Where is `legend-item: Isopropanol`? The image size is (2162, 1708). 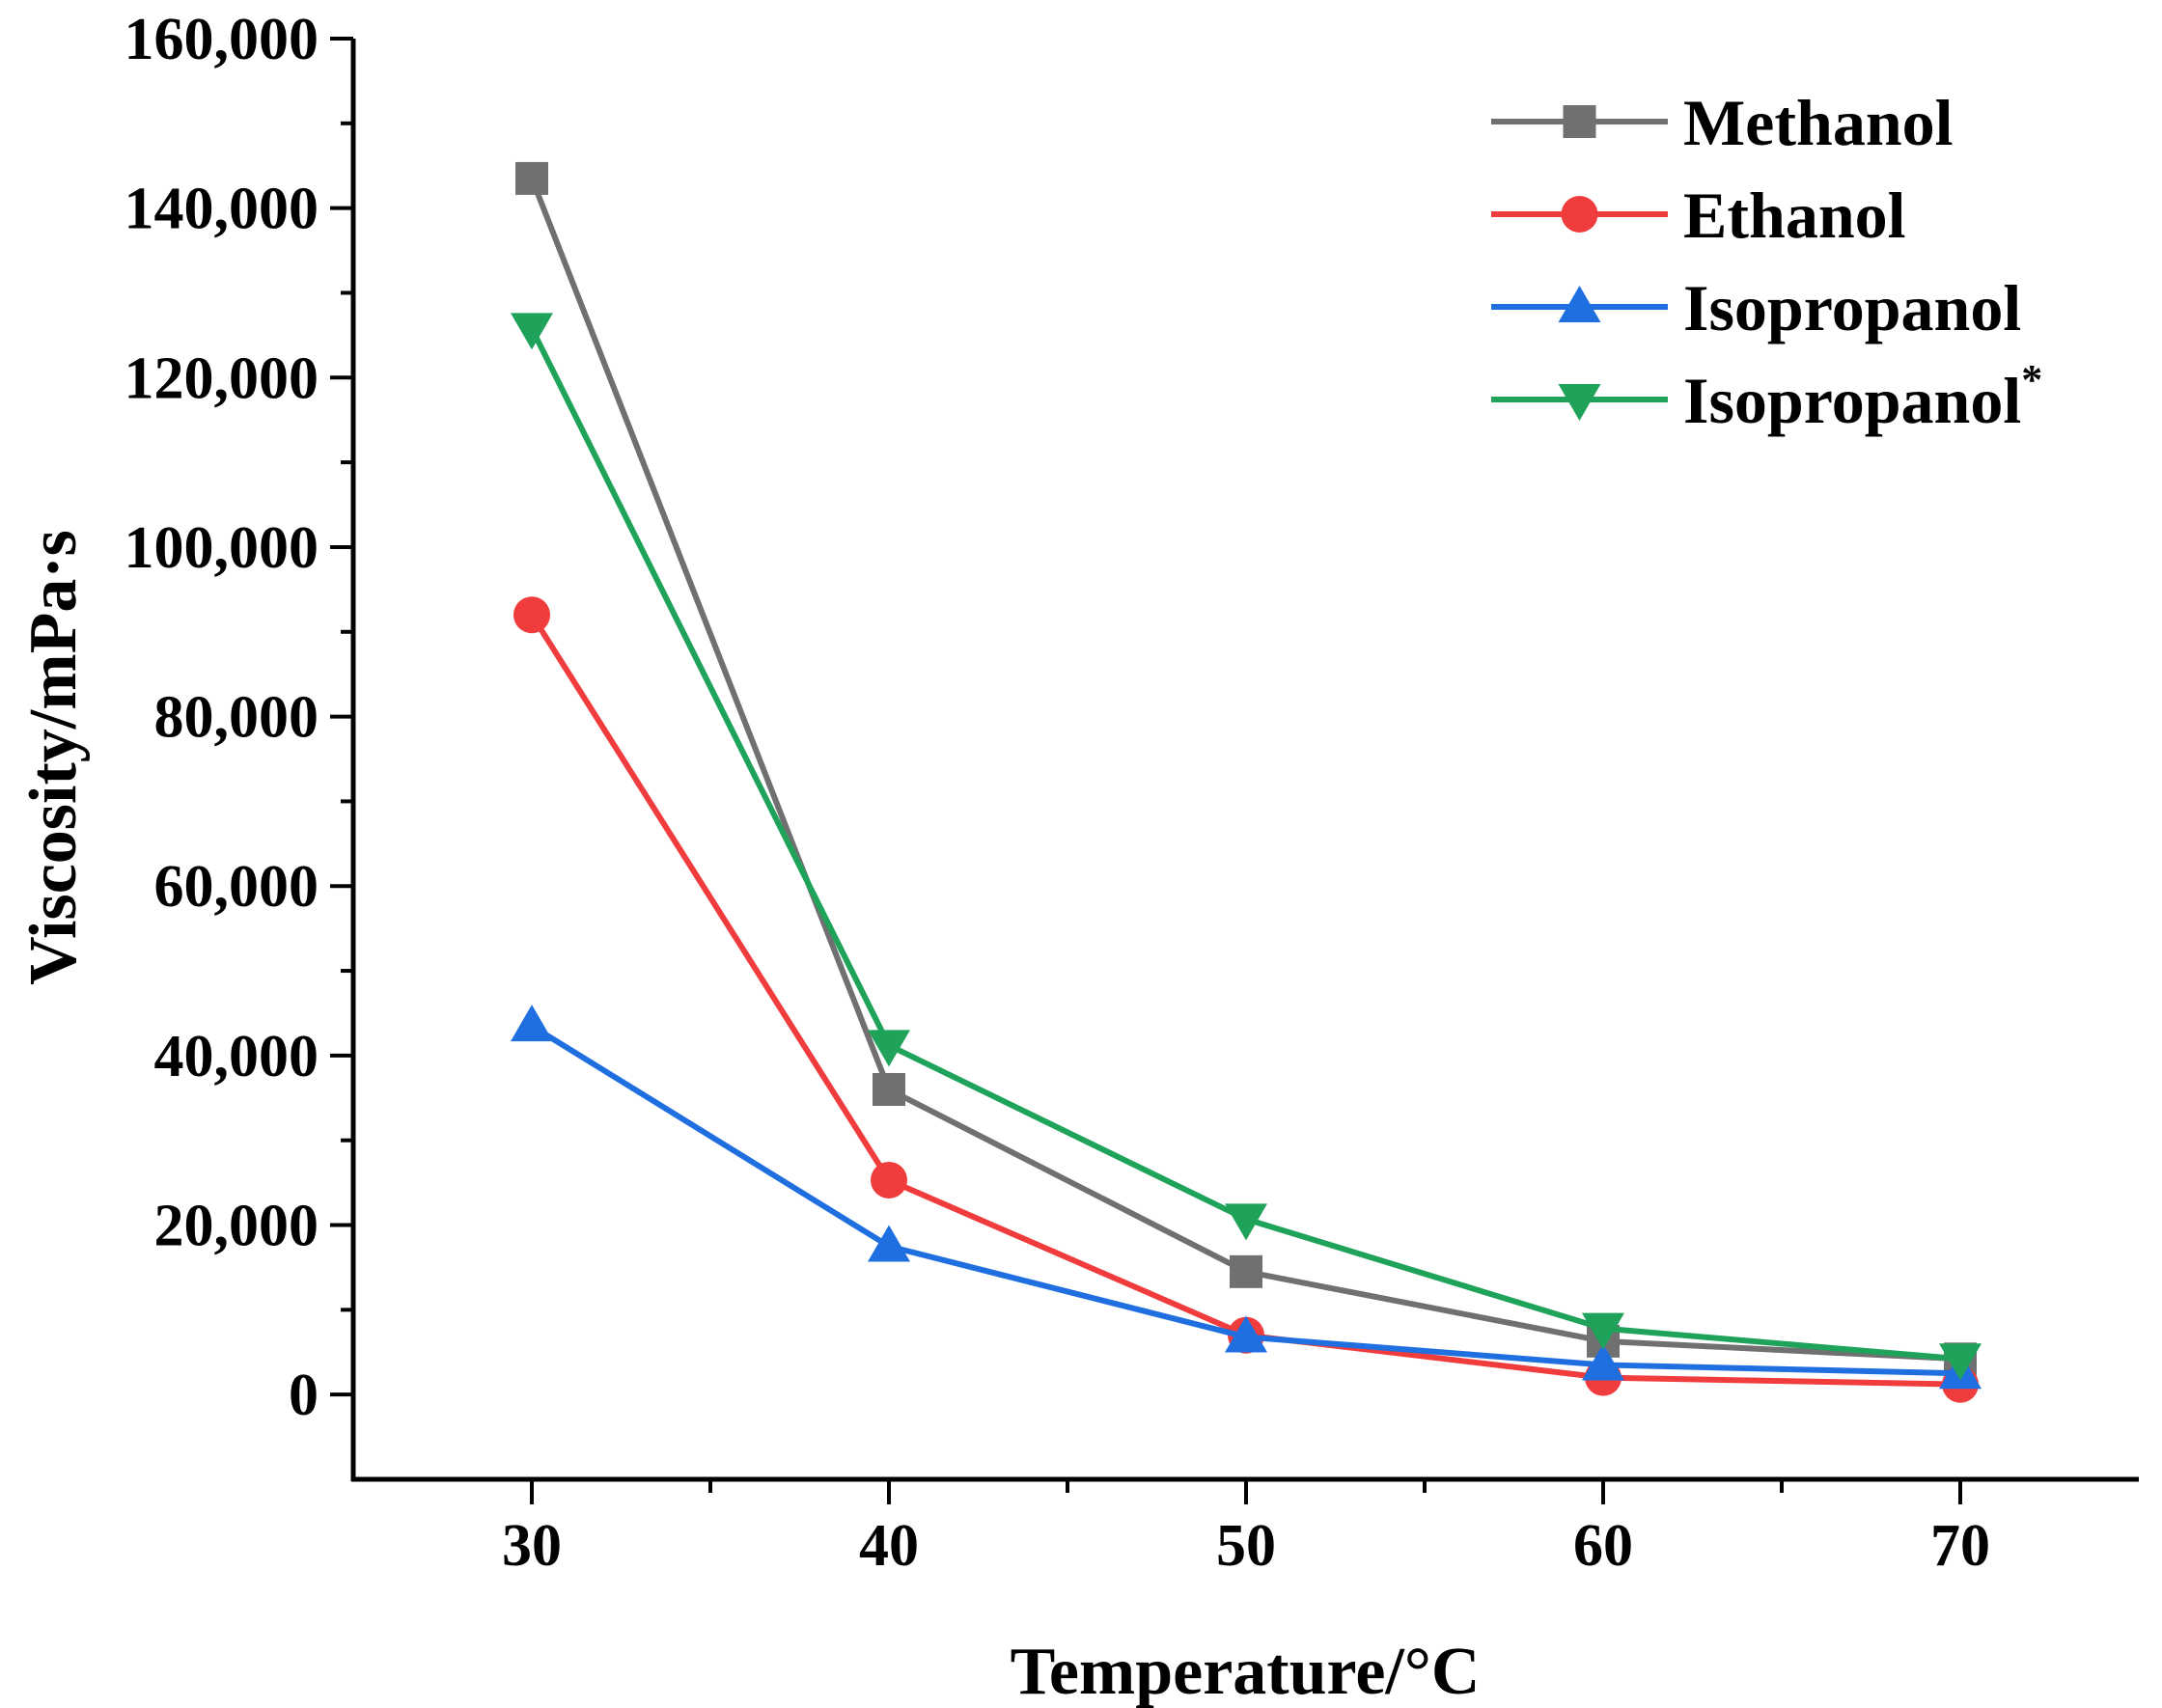
legend-item: Isopropanol is located at coordinates (1756, 307).